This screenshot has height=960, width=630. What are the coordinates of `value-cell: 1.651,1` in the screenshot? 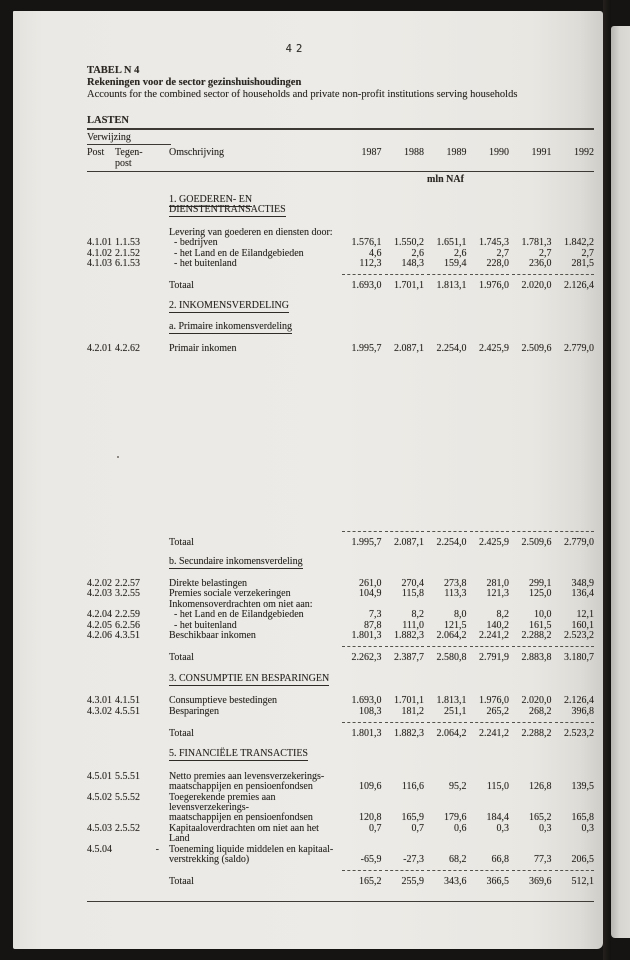 It's located at (451, 243).